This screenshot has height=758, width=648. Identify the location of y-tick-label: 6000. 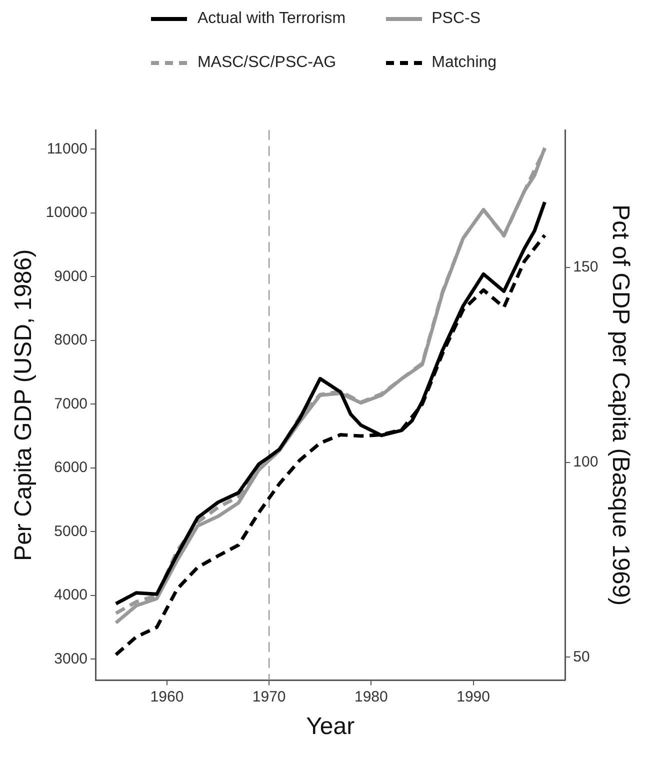
(71, 467).